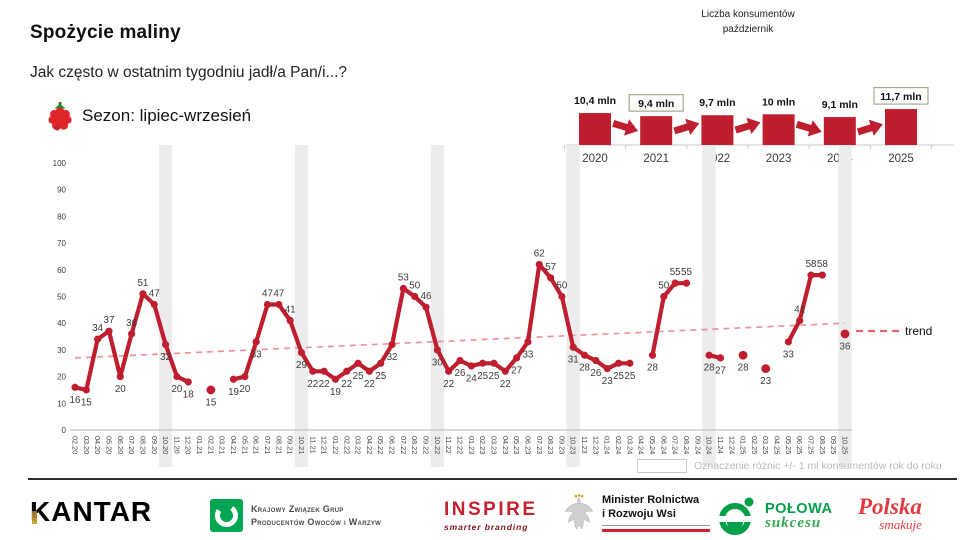 The height and width of the screenshot is (540, 960). Describe the element at coordinates (61, 270) in the screenshot. I see `y-axis-label: 60` at that location.